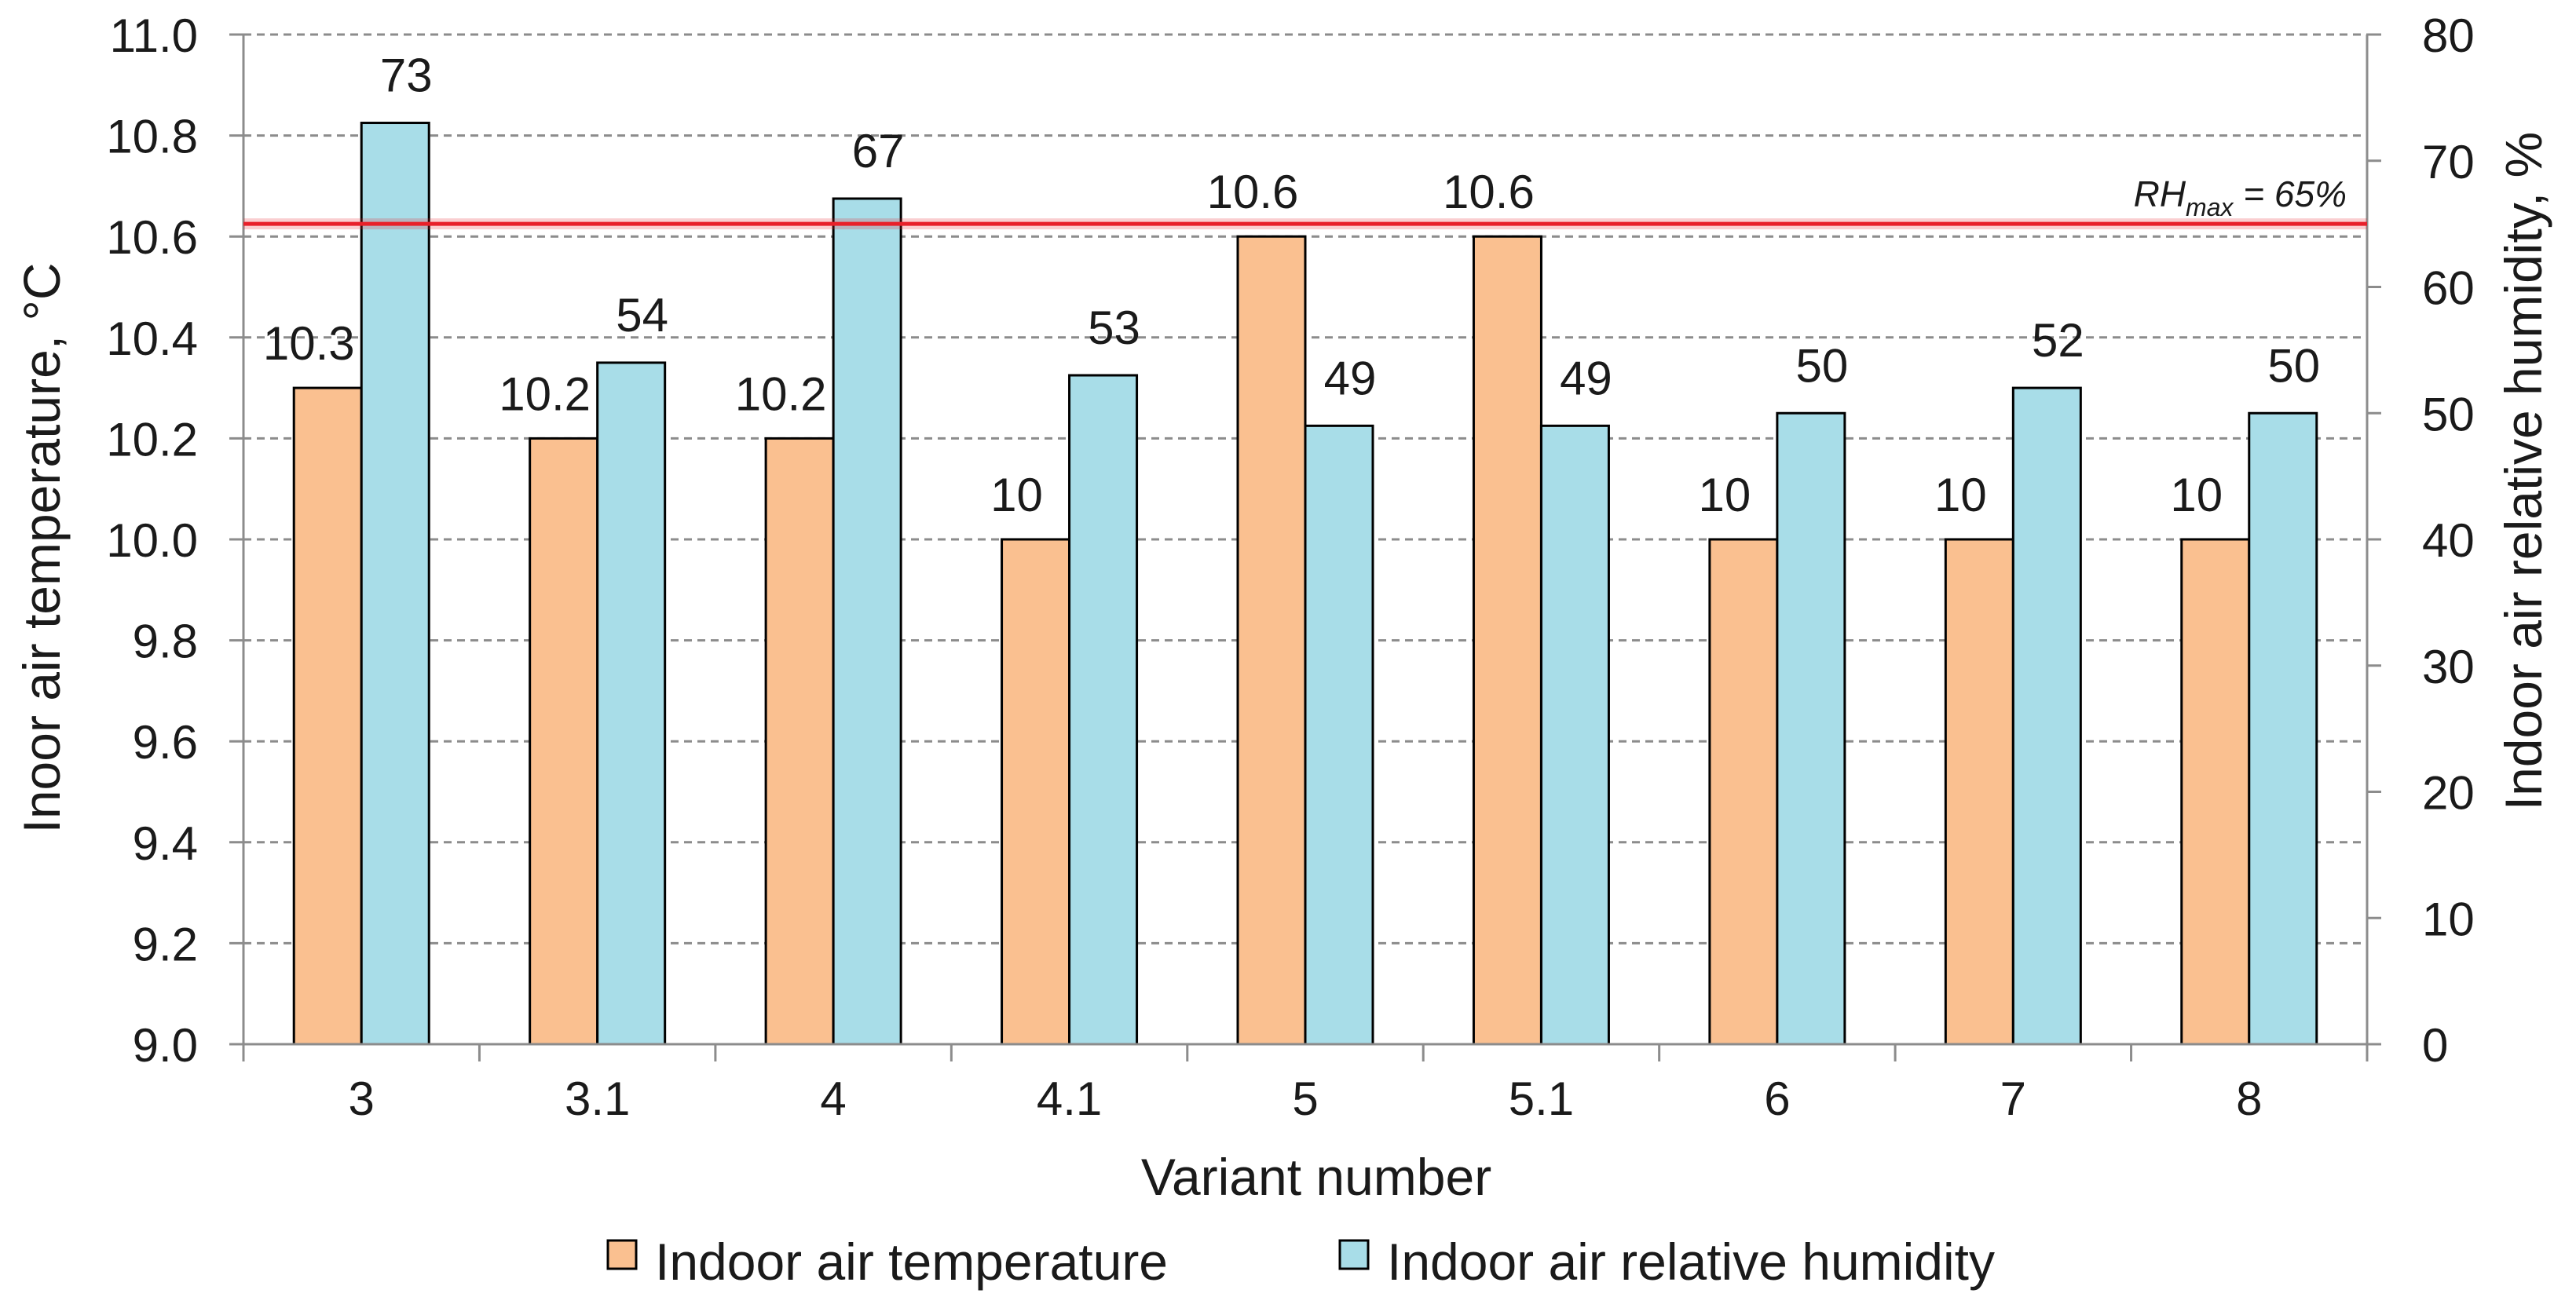  I want to click on data-label-humidity: 54, so click(642, 315).